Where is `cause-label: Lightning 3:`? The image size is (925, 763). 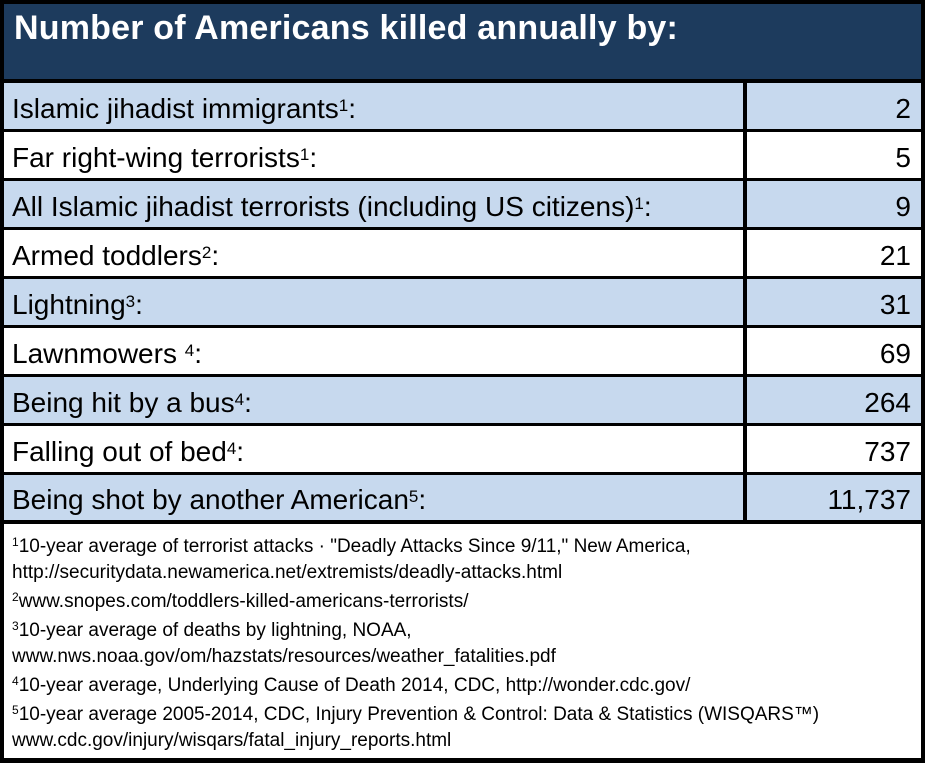 cause-label: Lightning 3: is located at coordinates (375, 302).